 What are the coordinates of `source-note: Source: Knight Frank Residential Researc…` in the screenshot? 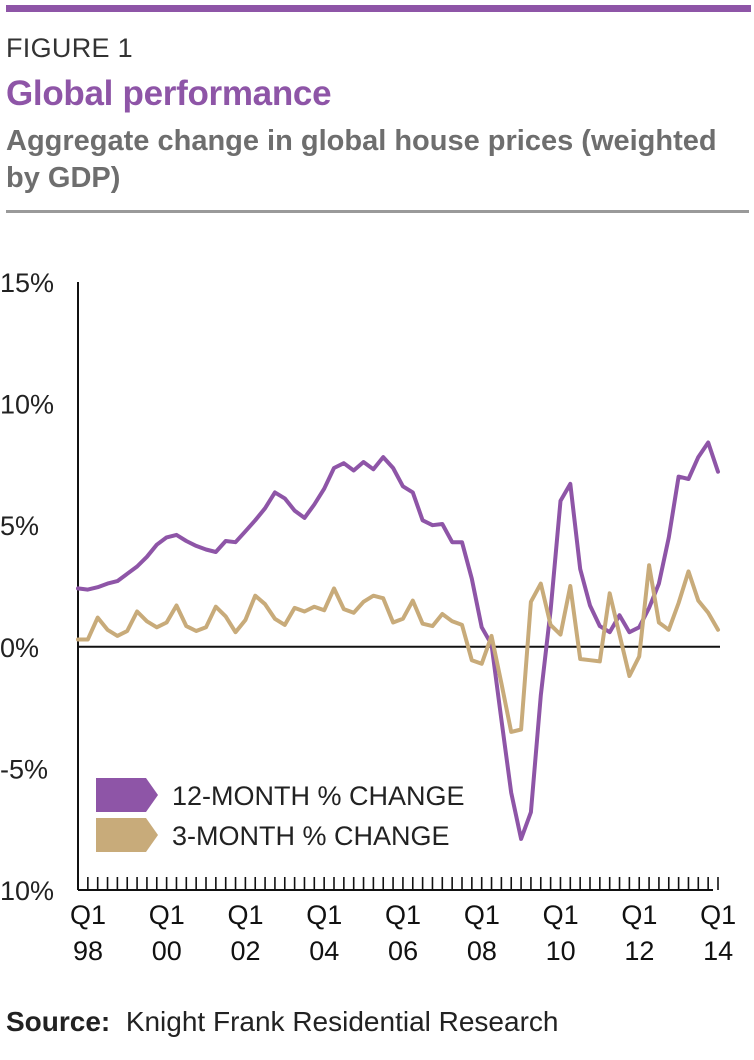 It's located at (282, 1022).